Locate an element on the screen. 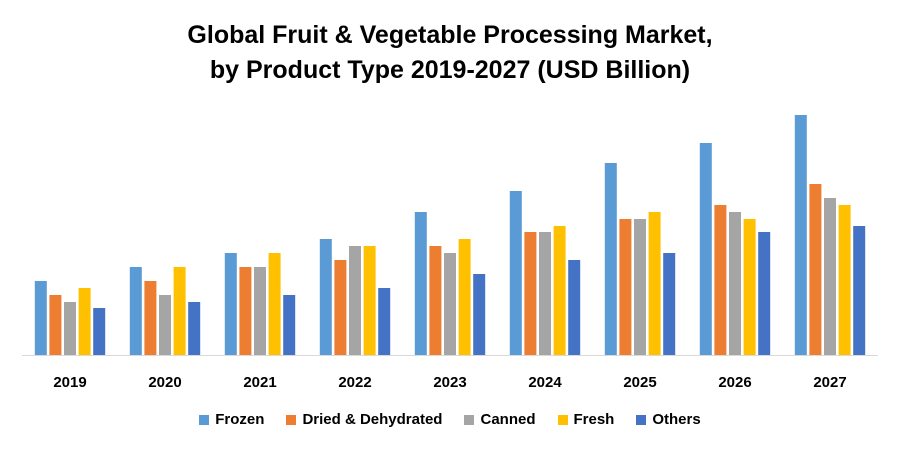  legend-label: Frozen is located at coordinates (240, 419).